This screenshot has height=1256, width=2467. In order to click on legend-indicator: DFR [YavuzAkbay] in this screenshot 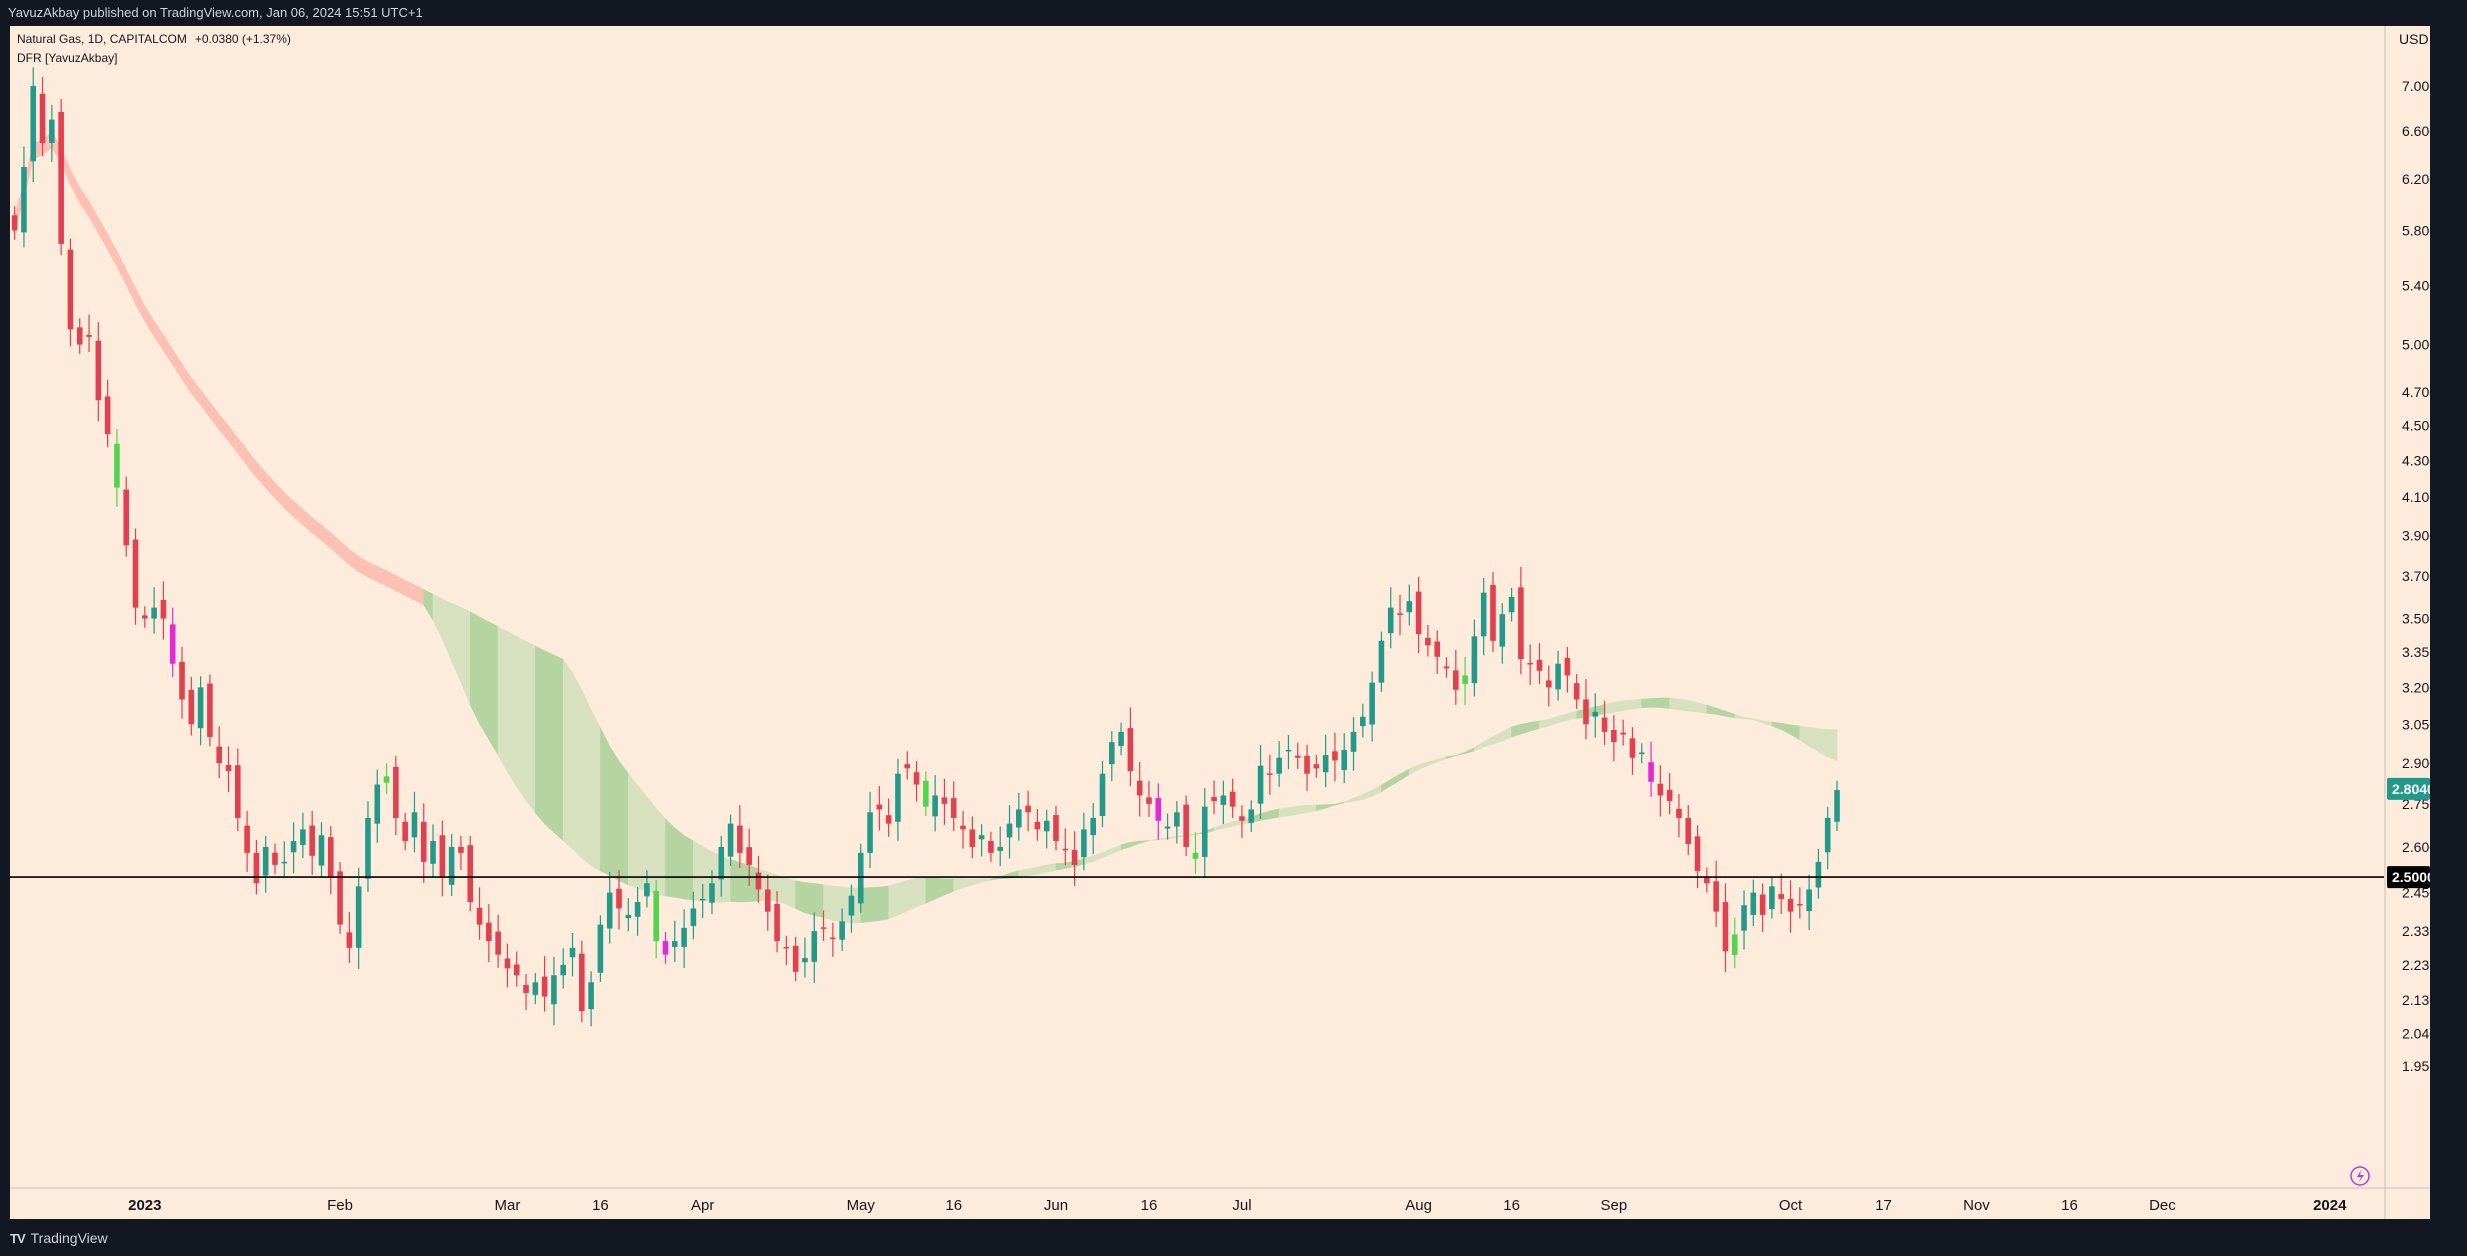, I will do `click(67, 58)`.